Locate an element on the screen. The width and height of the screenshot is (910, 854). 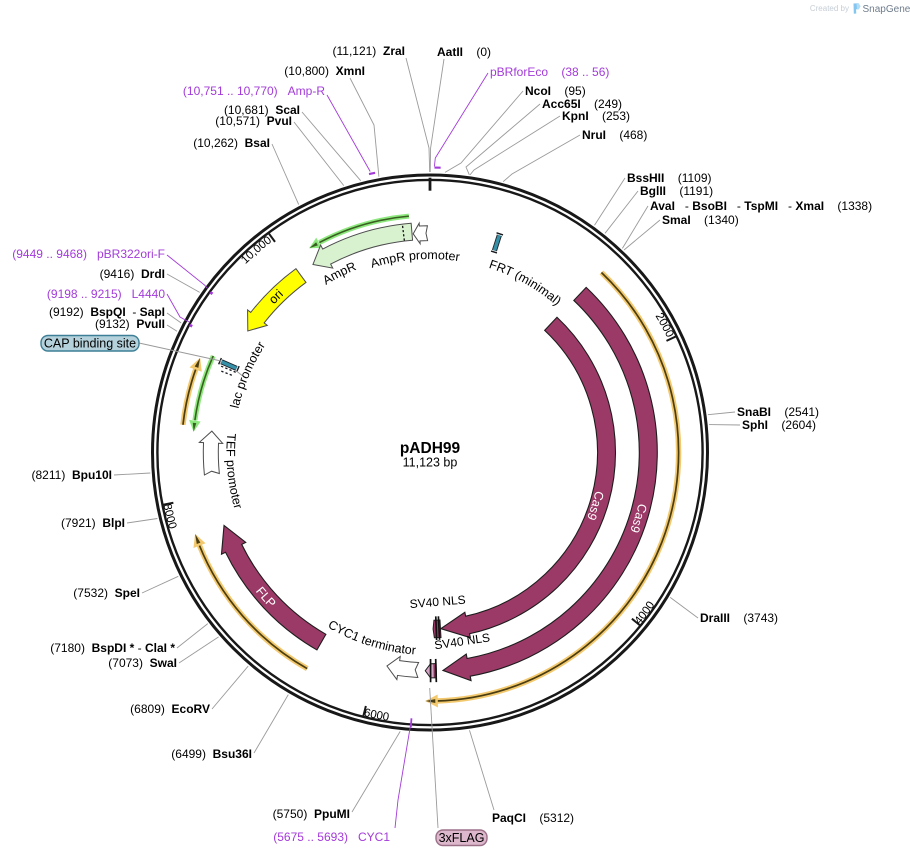
svg-text: (10,571) PvuI is located at coordinates (253, 121).